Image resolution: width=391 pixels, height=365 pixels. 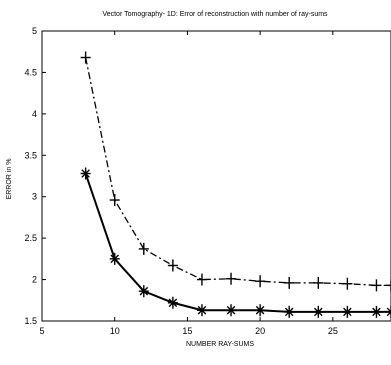 I want to click on x-tick-label: 5, so click(x=41, y=331).